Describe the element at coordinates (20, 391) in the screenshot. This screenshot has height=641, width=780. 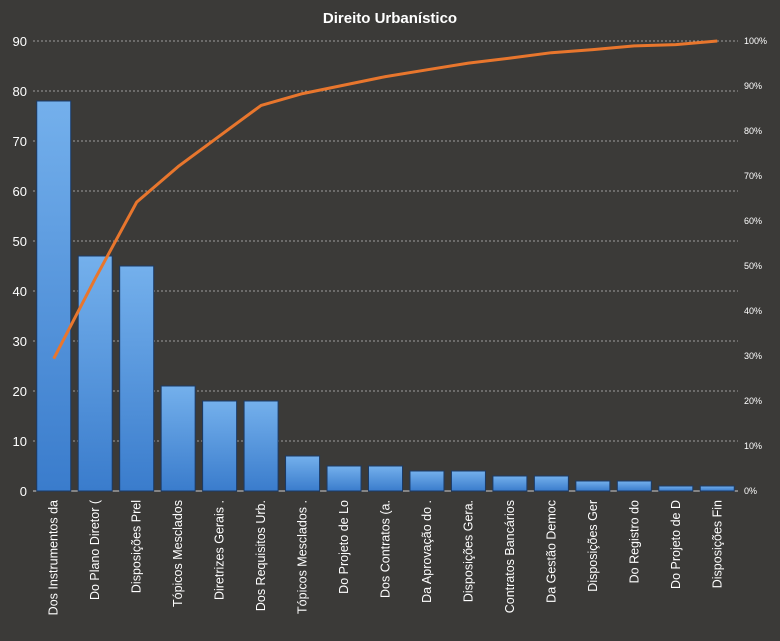
I see `y-left-tick-label: 20` at that location.